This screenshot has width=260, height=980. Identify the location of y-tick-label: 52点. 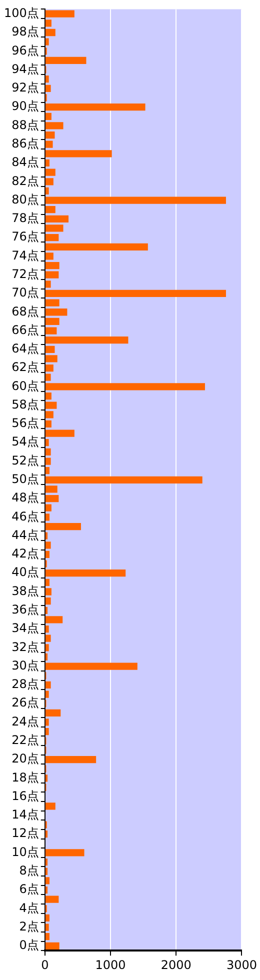
(25, 460).